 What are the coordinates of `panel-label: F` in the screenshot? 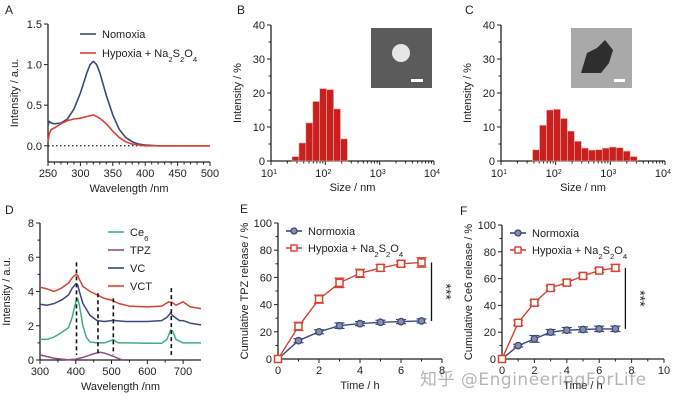 It's located at (463, 211).